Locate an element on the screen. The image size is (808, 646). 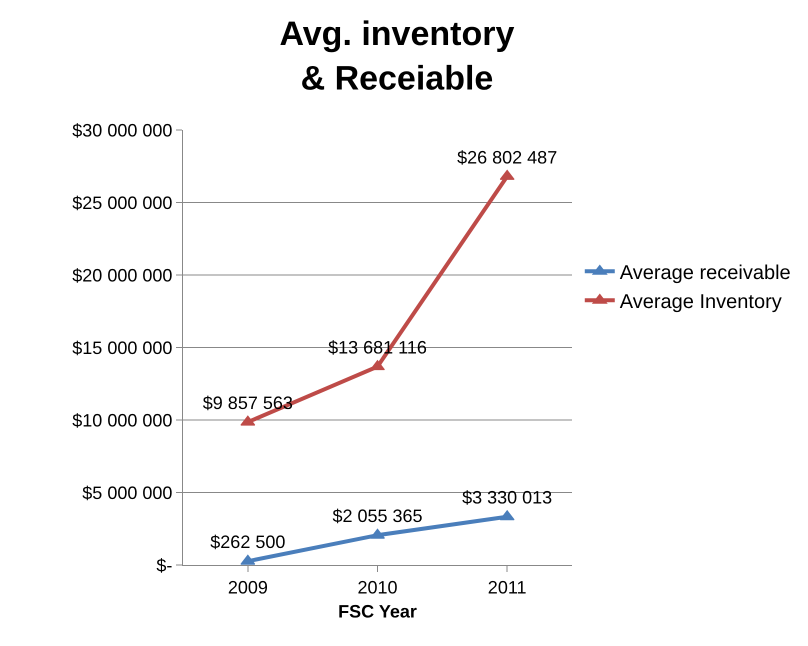
x-axis-title: FSC Year is located at coordinates (377, 612).